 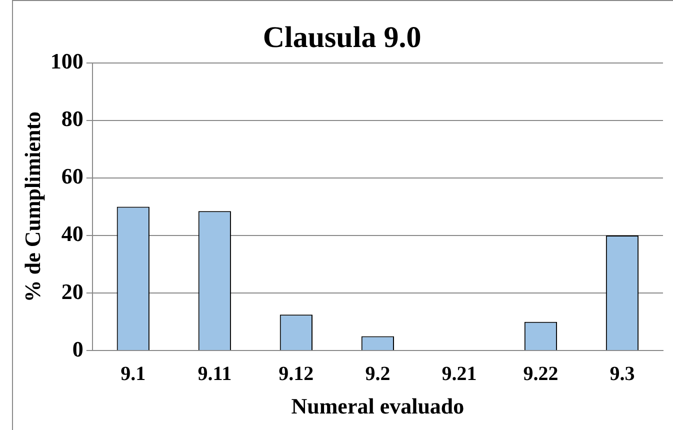 What do you see at coordinates (215, 373) in the screenshot?
I see `x-tick-label: 9.11` at bounding box center [215, 373].